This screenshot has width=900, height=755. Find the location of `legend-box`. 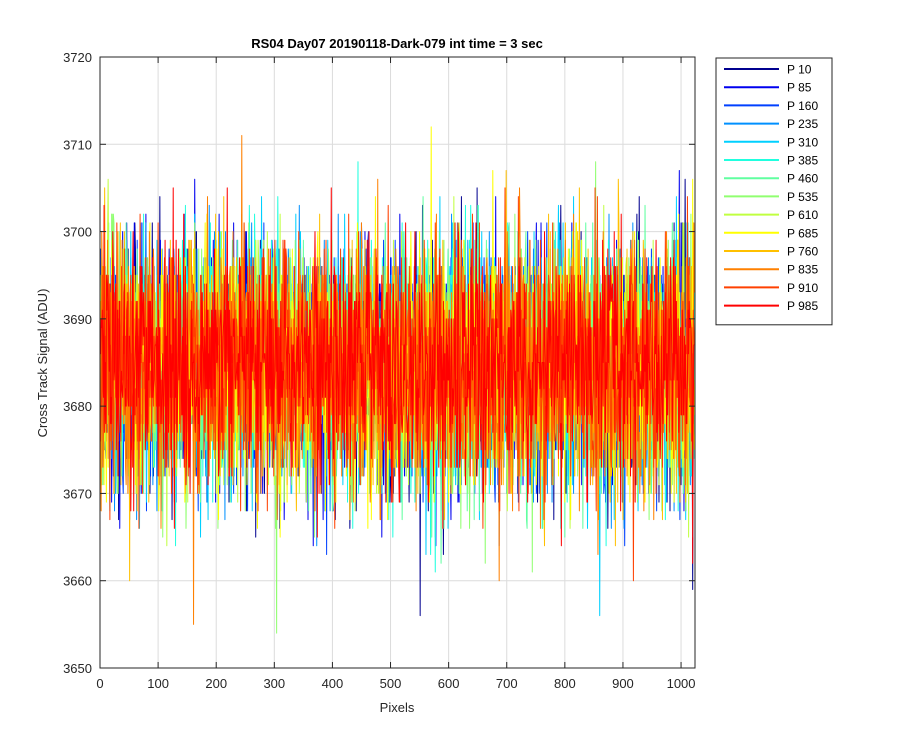

legend-box is located at coordinates (774, 191).